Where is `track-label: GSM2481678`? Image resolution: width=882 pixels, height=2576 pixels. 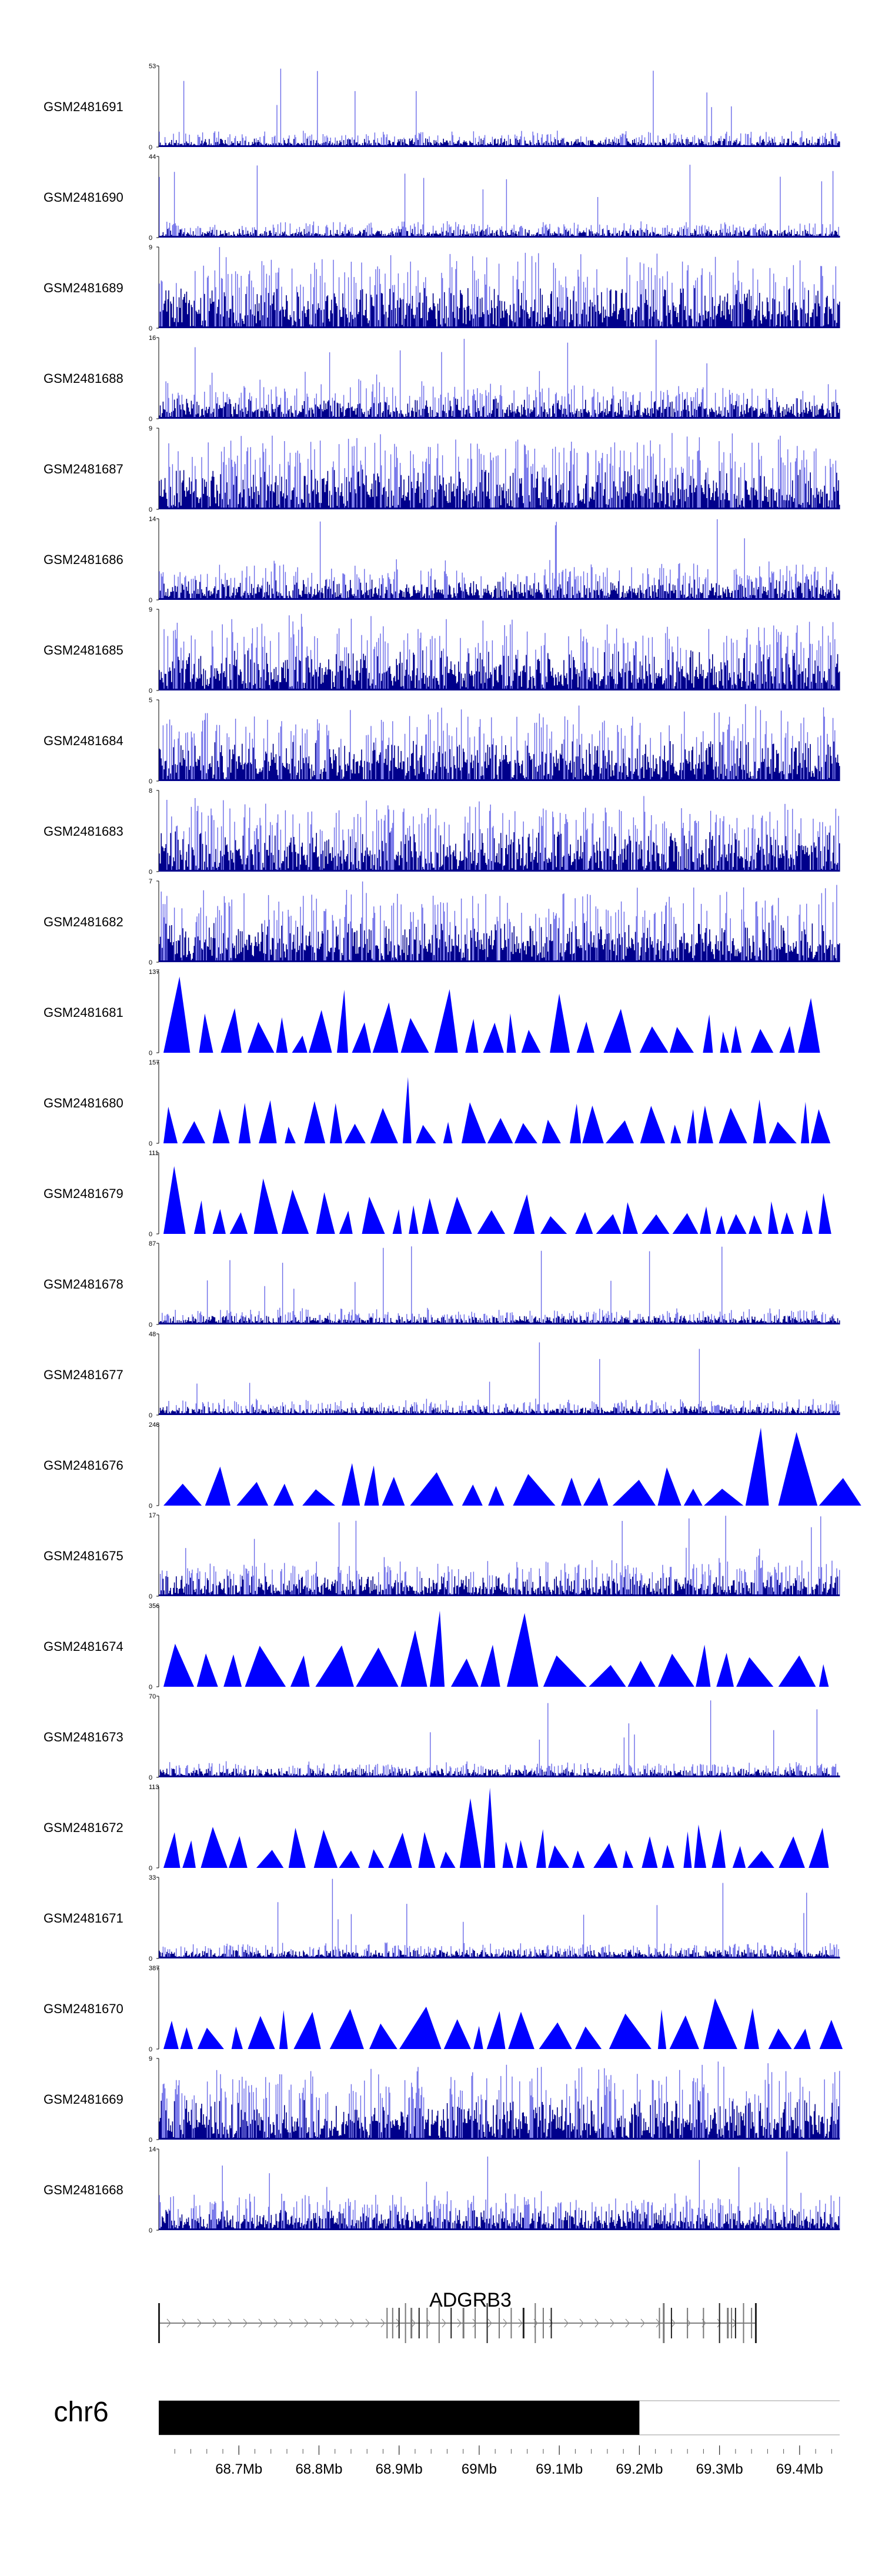 track-label: GSM2481678 is located at coordinates (83, 1284).